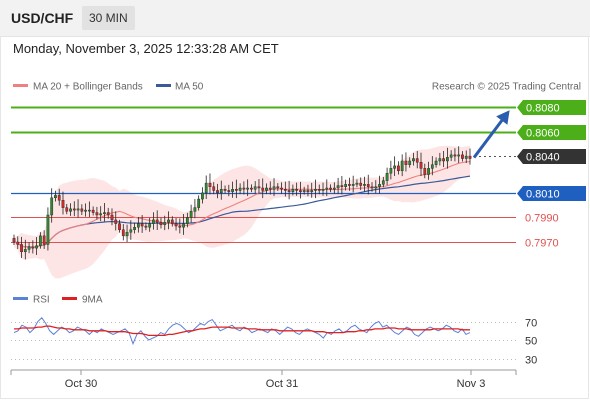 This screenshot has height=400, width=590. Describe the element at coordinates (242, 331) in the screenshot. I see `rsi-line` at that location.